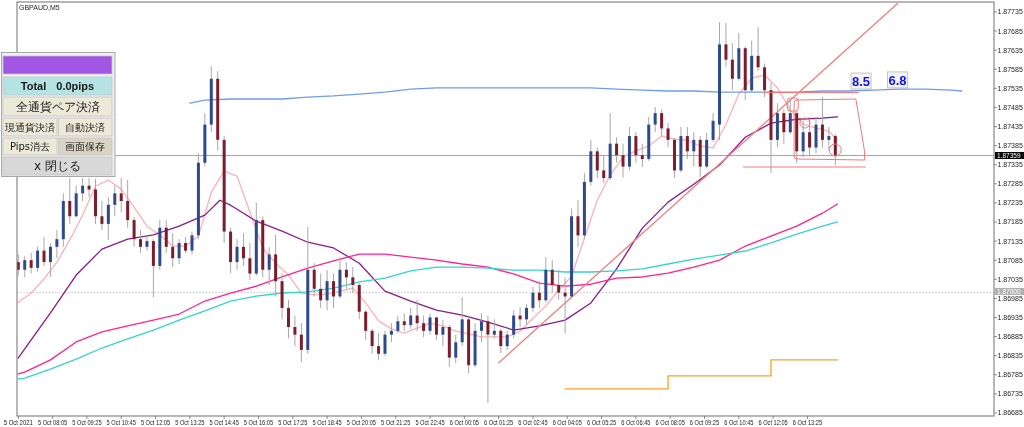  Describe the element at coordinates (57, 85) in the screenshot. I see `annotation: Total 0.0pips` at that location.